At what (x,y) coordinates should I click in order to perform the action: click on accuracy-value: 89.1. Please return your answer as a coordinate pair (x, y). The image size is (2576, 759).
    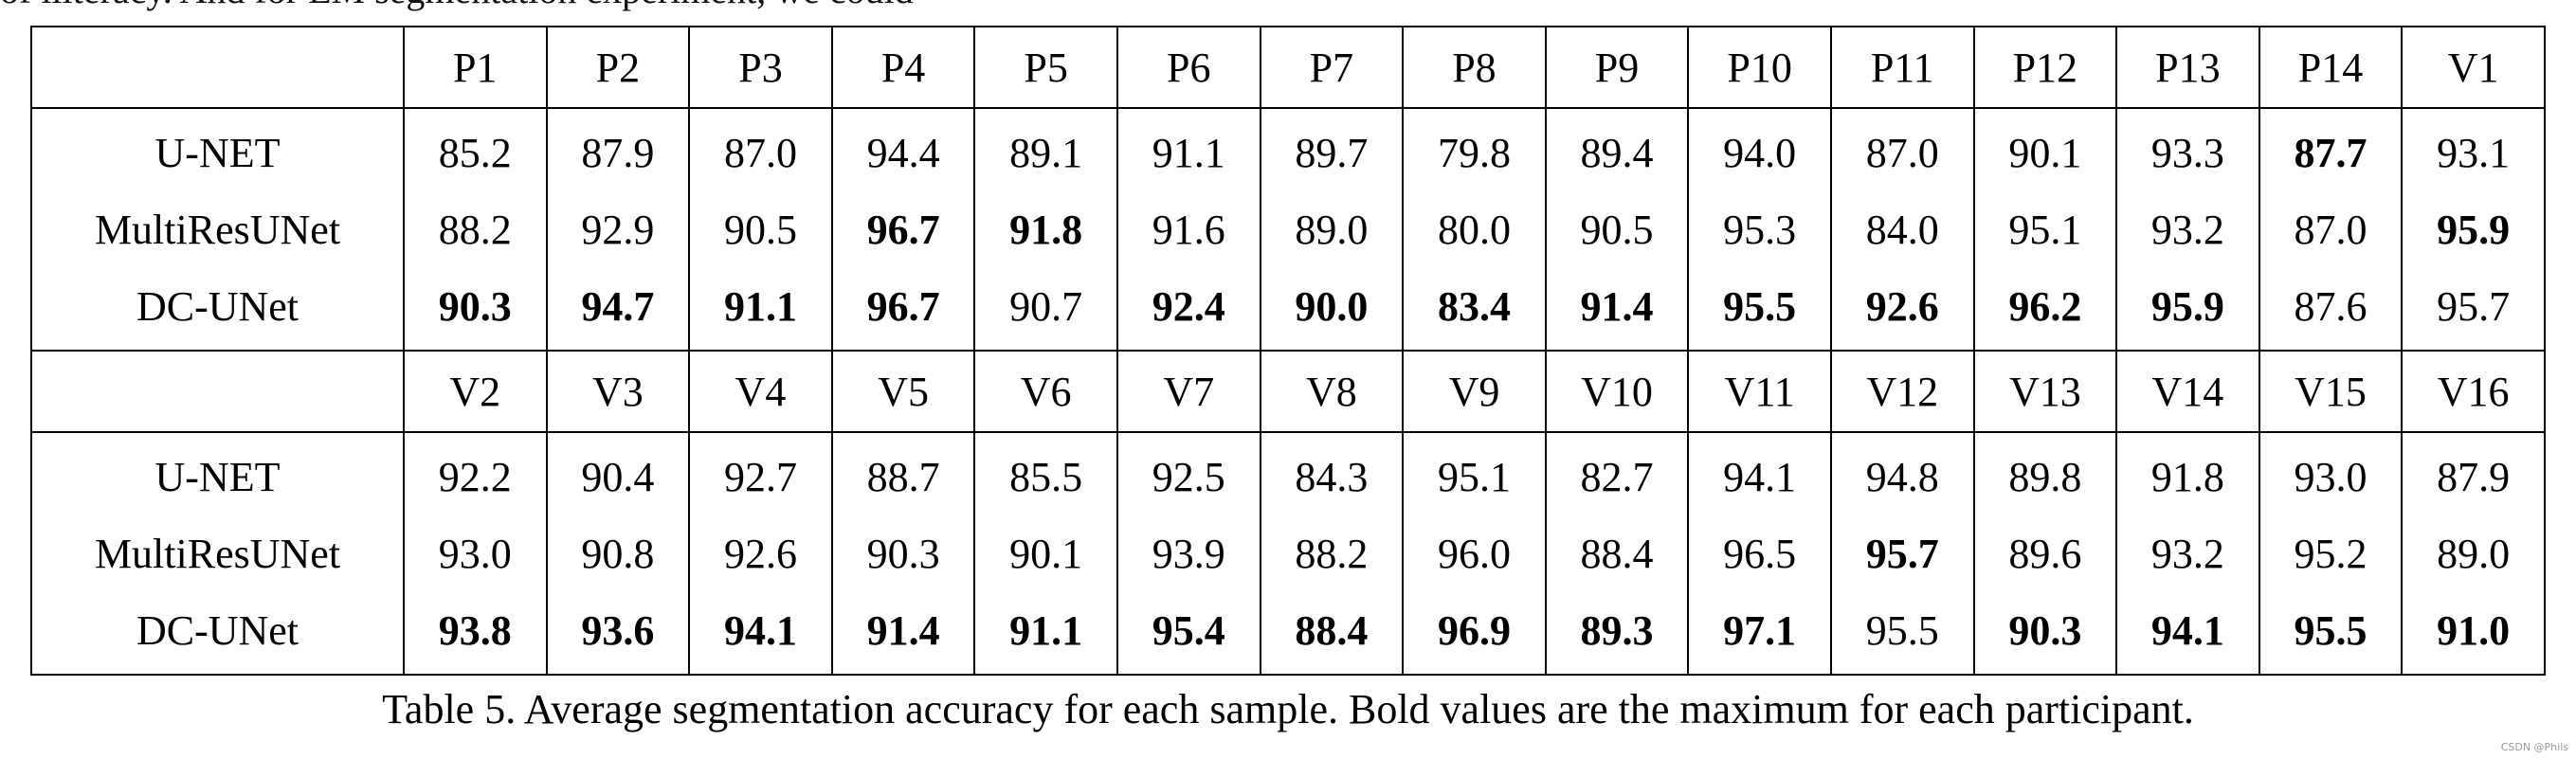
    Looking at the image, I should click on (1045, 150).